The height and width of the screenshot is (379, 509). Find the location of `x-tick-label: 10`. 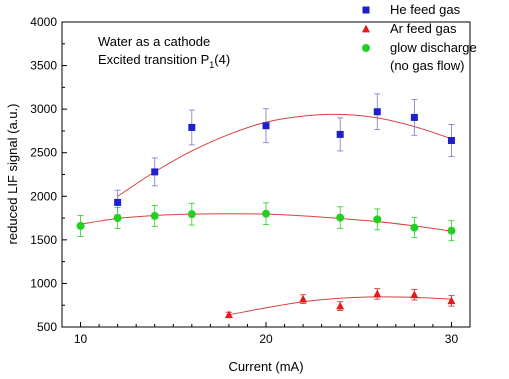

x-tick-label: 10 is located at coordinates (81, 339).